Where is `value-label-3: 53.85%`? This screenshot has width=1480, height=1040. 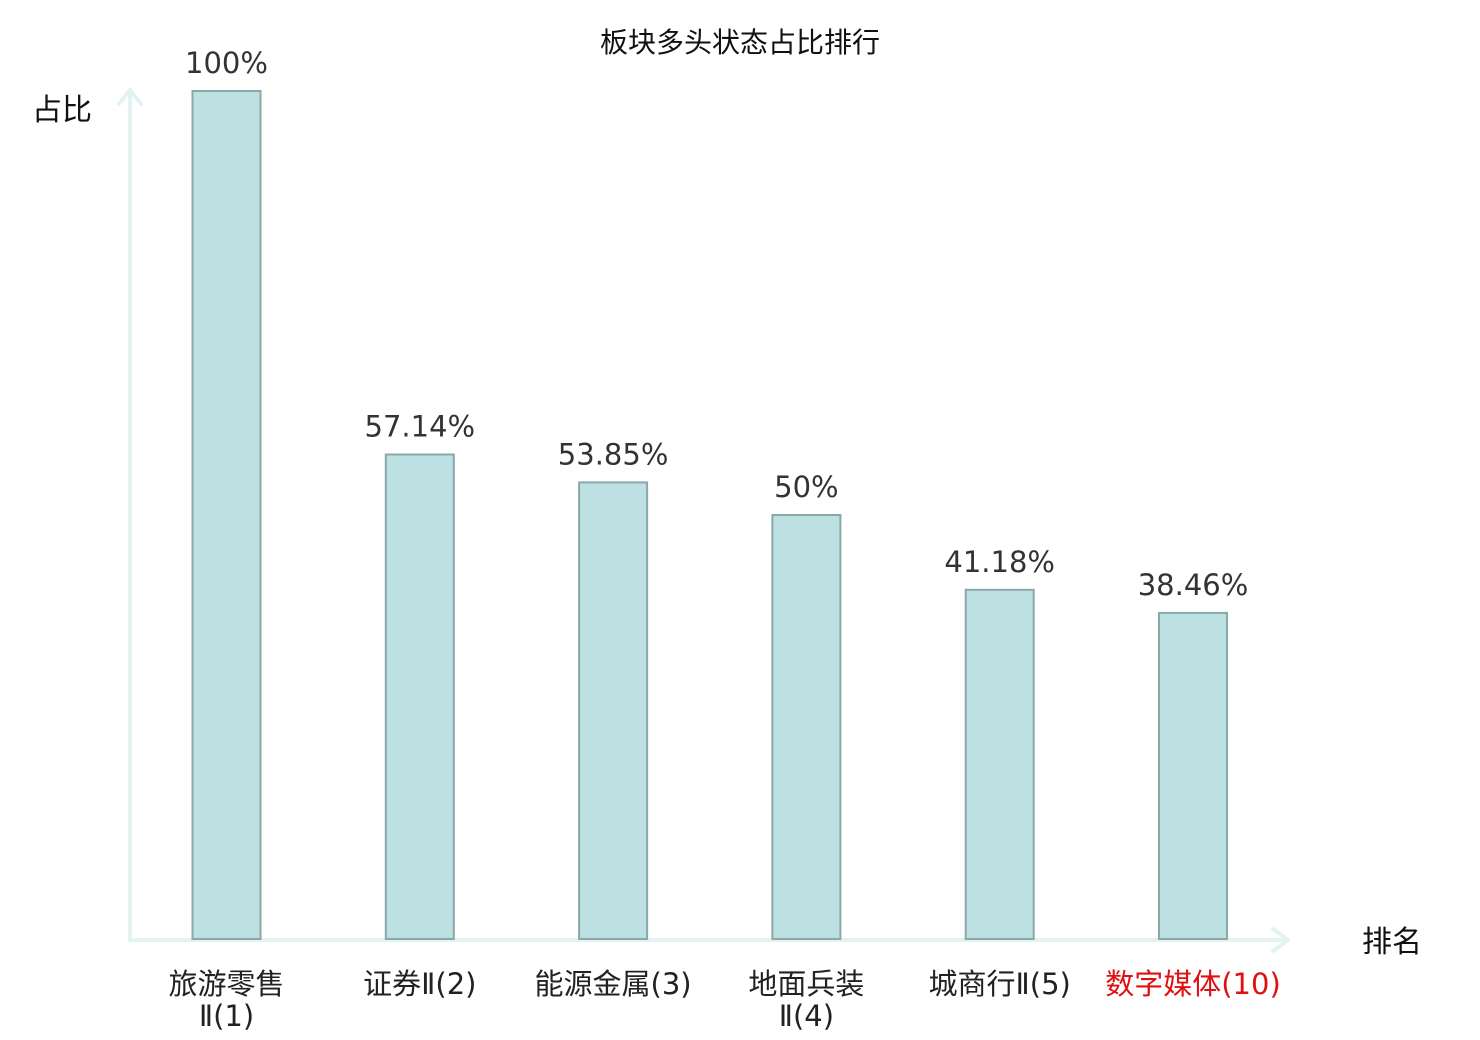 value-label-3: 53.85% is located at coordinates (613, 454).